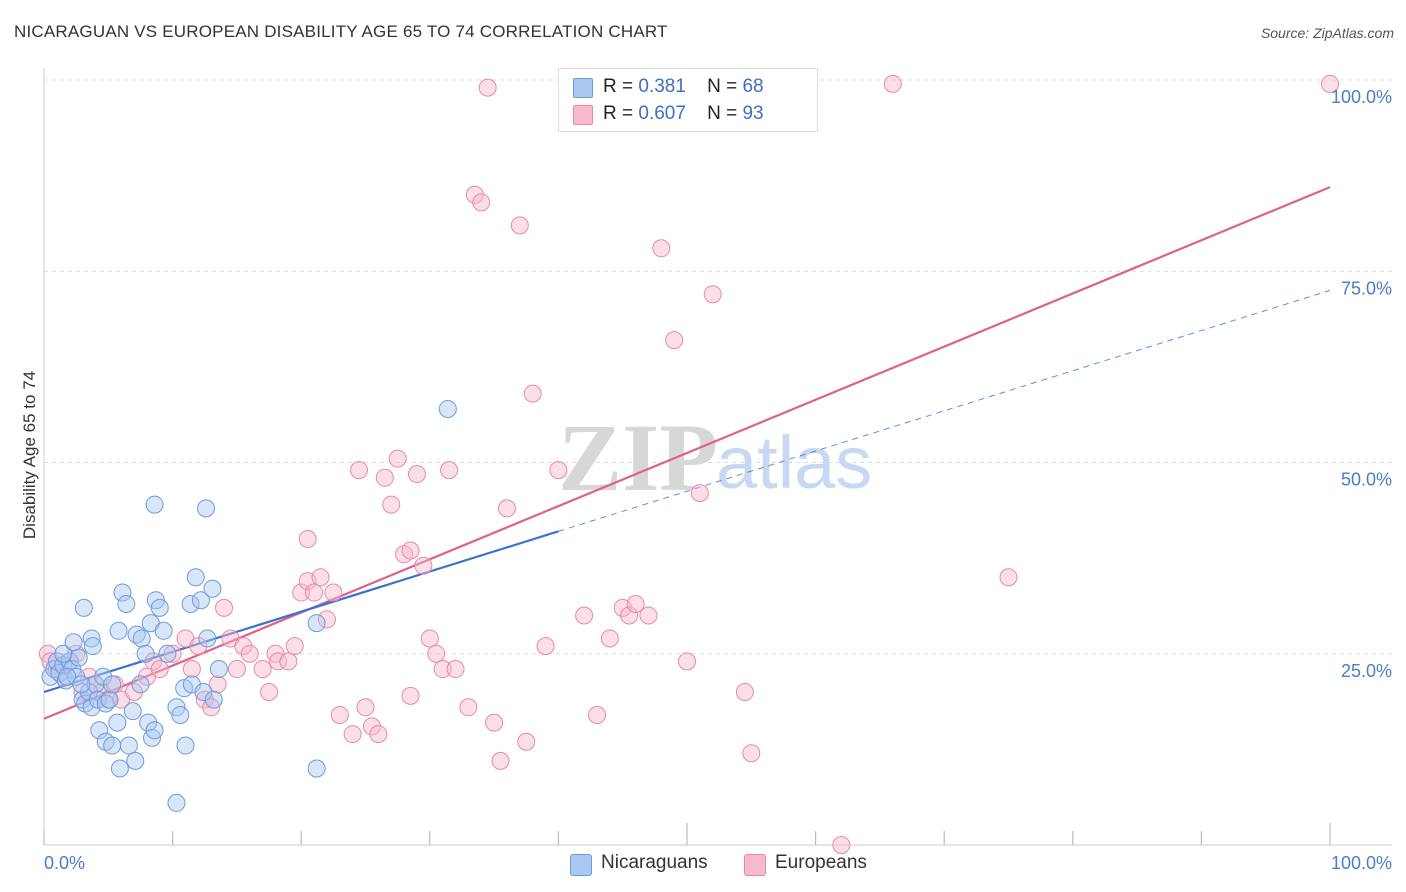 Image resolution: width=1406 pixels, height=892 pixels. What do you see at coordinates (753, 86) in the screenshot?
I see `legend-n-value-nicaraguans: 68` at bounding box center [753, 86].